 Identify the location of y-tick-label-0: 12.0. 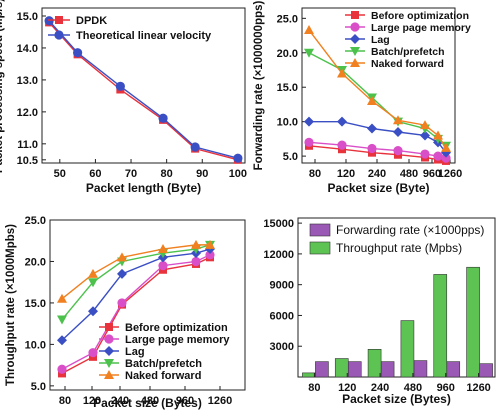
(27, 113).